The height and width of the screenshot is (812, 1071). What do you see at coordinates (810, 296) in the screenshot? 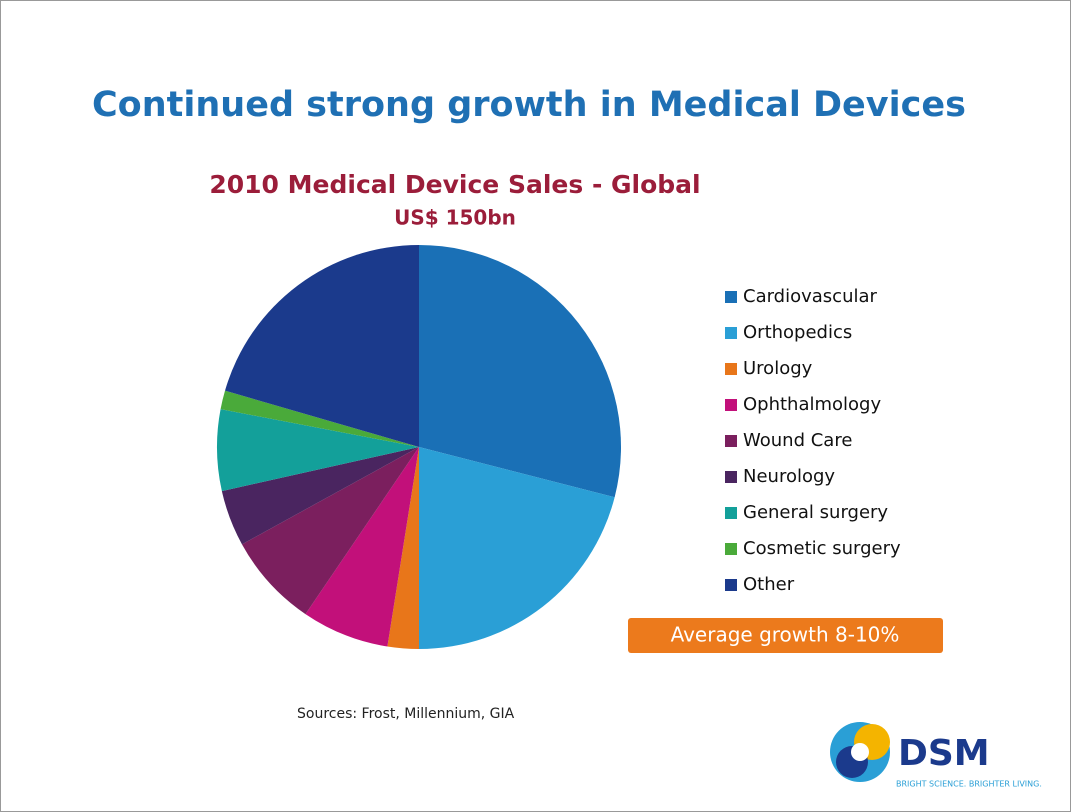
I see `legend-label: Cardiovascular` at bounding box center [810, 296].